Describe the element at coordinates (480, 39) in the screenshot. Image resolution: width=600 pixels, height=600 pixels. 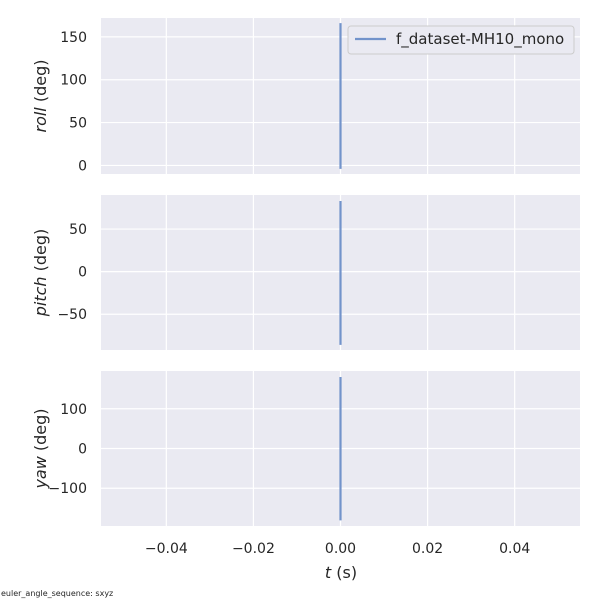
I see `legend-entry: f_dataset-MH10_mono` at that location.